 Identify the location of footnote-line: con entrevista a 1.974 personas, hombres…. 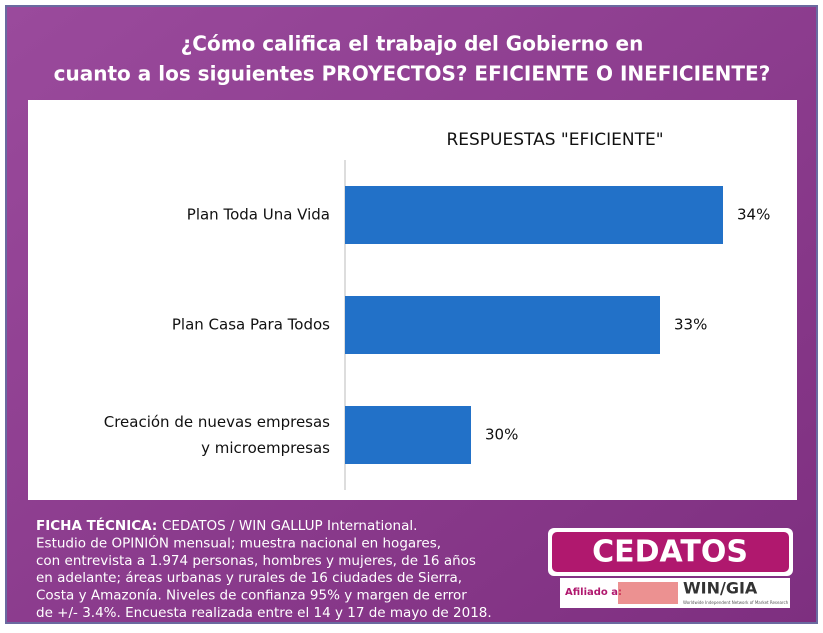
(256, 561).